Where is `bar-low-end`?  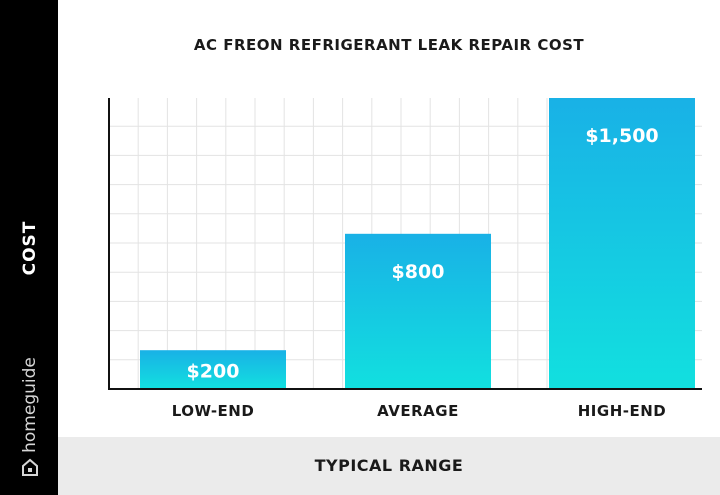
bar-low-end is located at coordinates (213, 369).